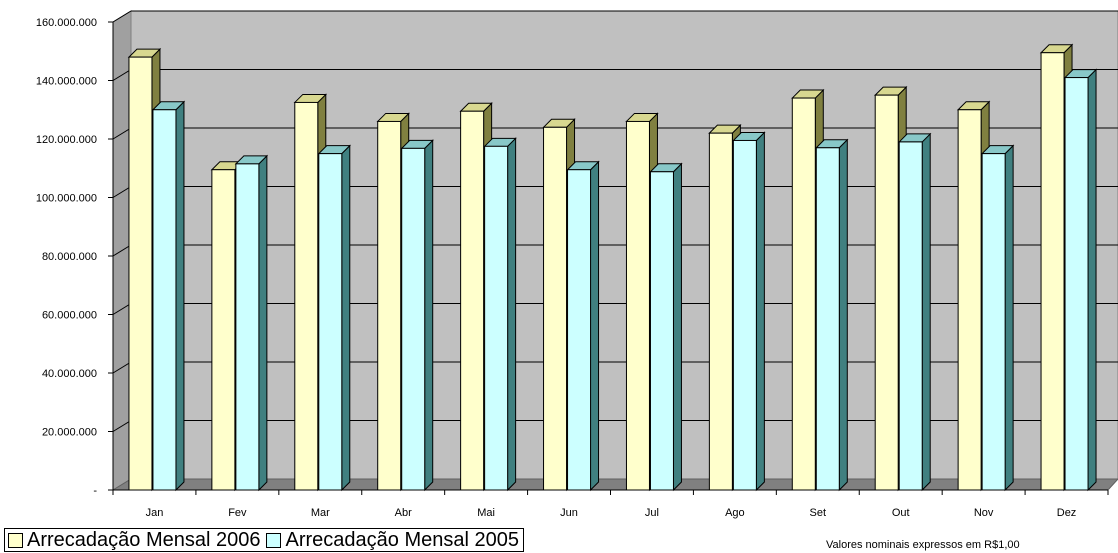 This screenshot has height=553, width=1118. Describe the element at coordinates (923, 545) in the screenshot. I see `values-note: Valores nominais expressos em R$1,00` at that location.